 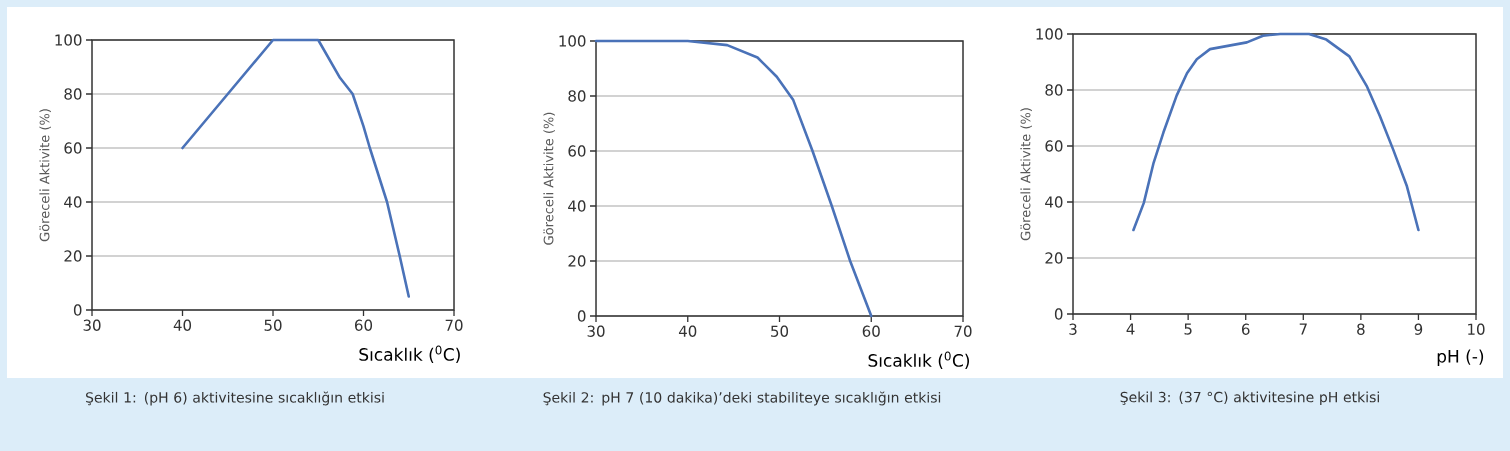 I want to click on text: Şekil 2: pH 7 (10 dakika)’deki stabiliteye sıcaklığın etkisi, so click(x=742, y=398).